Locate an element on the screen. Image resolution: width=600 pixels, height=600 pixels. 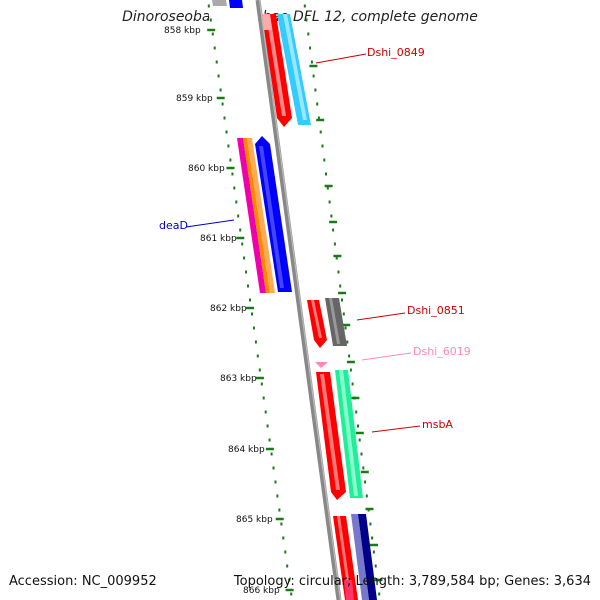
gene-msbA-leader is located at coordinates (396, 429).